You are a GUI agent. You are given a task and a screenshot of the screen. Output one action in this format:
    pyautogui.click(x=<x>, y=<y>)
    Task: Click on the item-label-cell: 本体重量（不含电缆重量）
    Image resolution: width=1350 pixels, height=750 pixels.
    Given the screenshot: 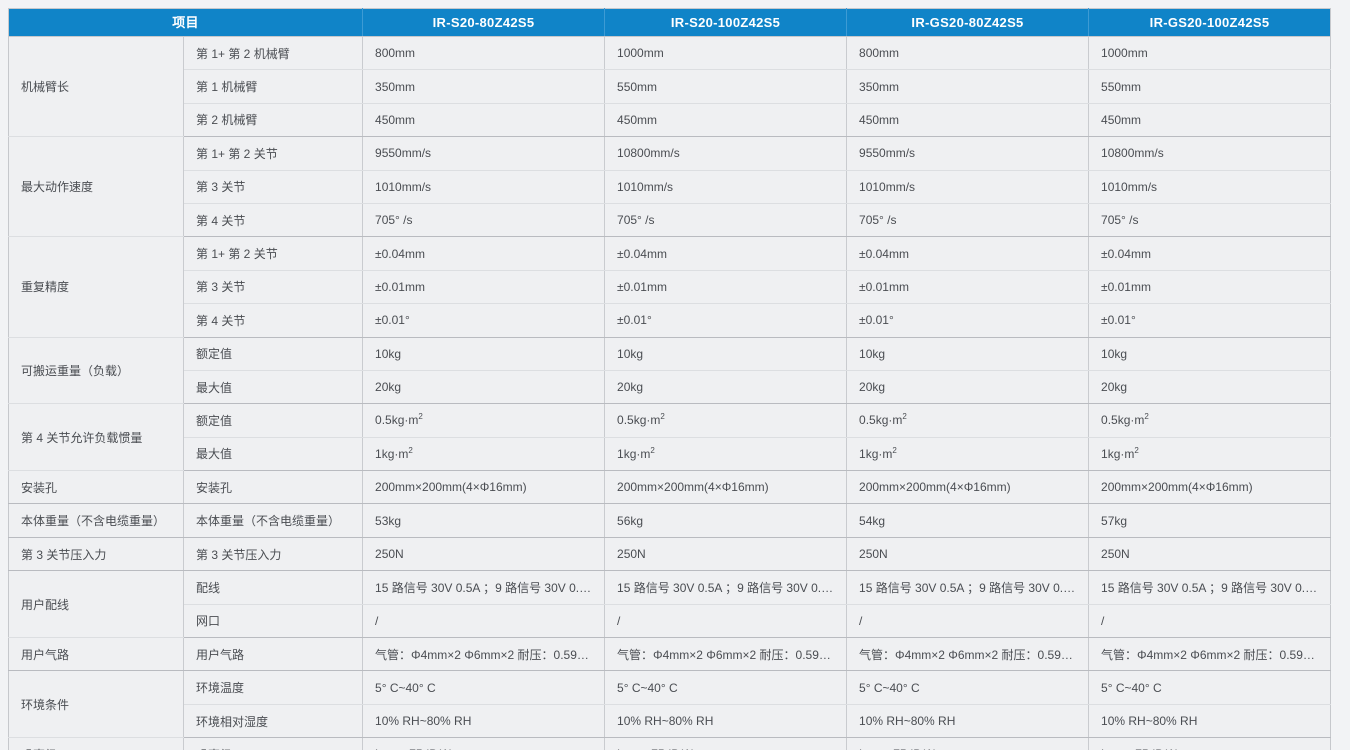 What is the action you would take?
    pyautogui.click(x=273, y=520)
    